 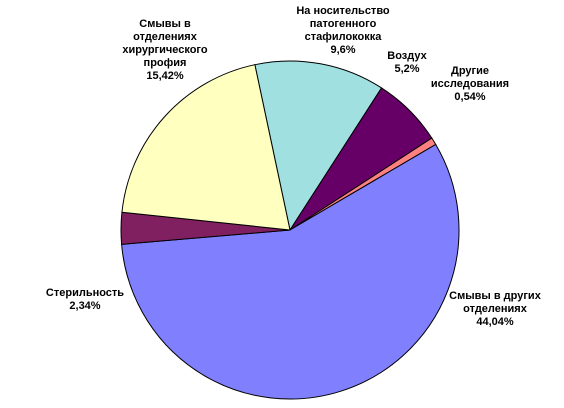 I want to click on value-label: 9,6%, so click(x=343, y=50).